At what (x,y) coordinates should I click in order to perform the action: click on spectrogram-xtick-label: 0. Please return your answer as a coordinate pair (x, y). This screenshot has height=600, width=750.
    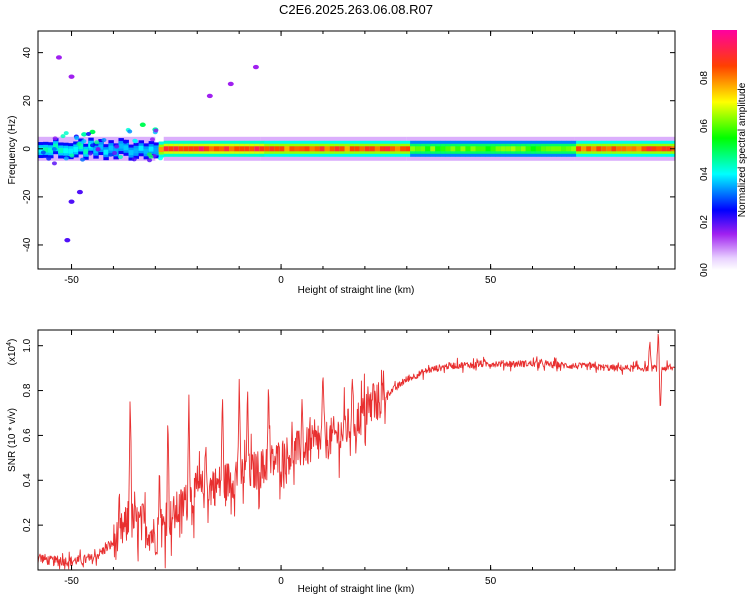
    Looking at the image, I should click on (281, 280).